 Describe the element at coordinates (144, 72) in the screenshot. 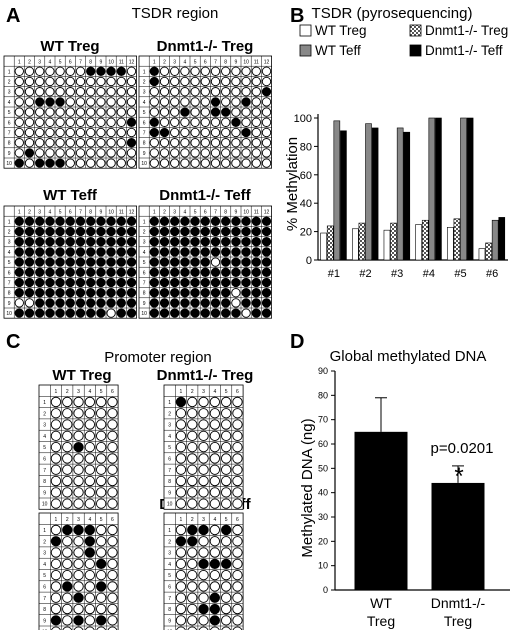

I see `row-number: 1` at that location.